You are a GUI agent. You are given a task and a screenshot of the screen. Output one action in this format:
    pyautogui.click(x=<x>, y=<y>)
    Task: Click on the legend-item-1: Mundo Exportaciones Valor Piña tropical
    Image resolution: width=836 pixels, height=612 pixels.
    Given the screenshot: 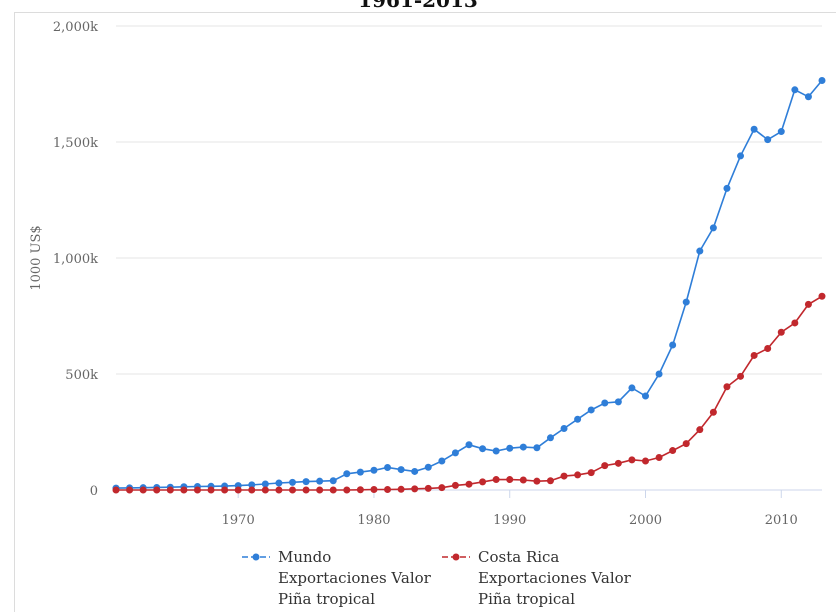 What is the action you would take?
    pyautogui.click(x=337, y=578)
    